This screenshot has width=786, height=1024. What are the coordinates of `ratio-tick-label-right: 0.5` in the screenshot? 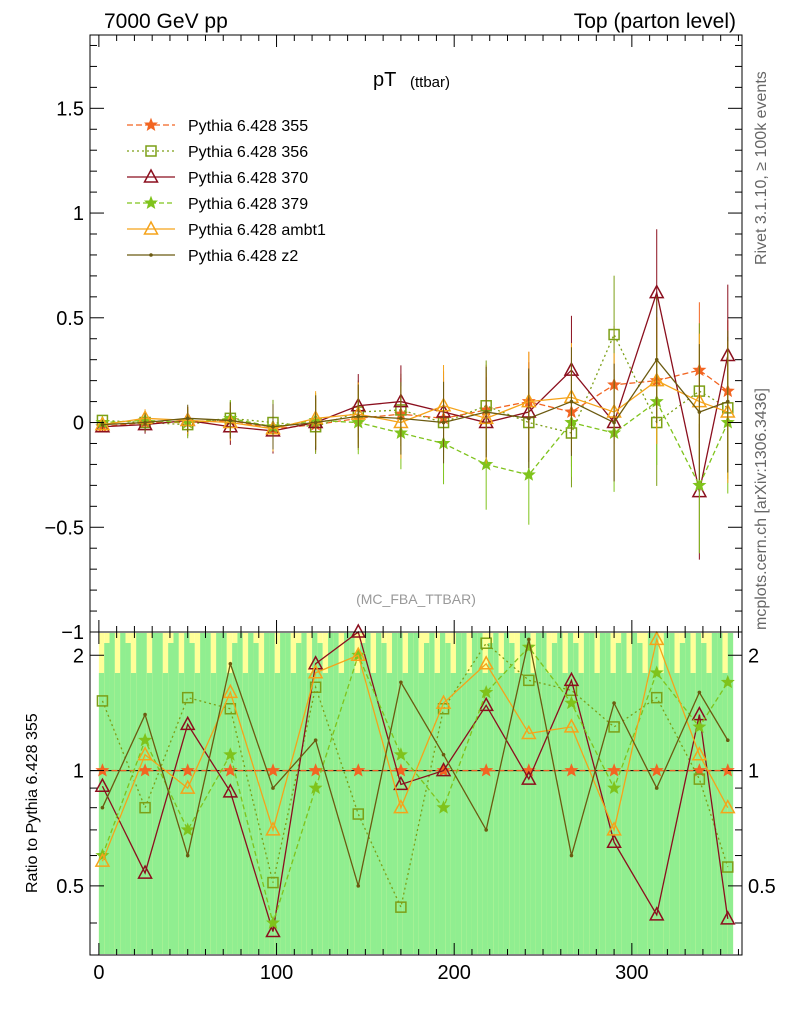 It's located at (762, 887).